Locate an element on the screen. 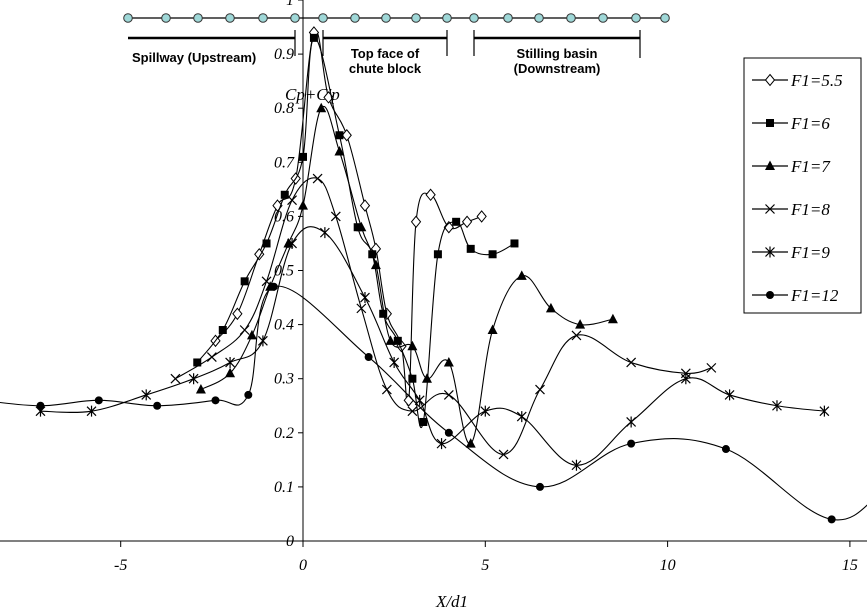 This screenshot has width=867, height=614. y-tick-label-2: 0.2 is located at coordinates (284, 433).